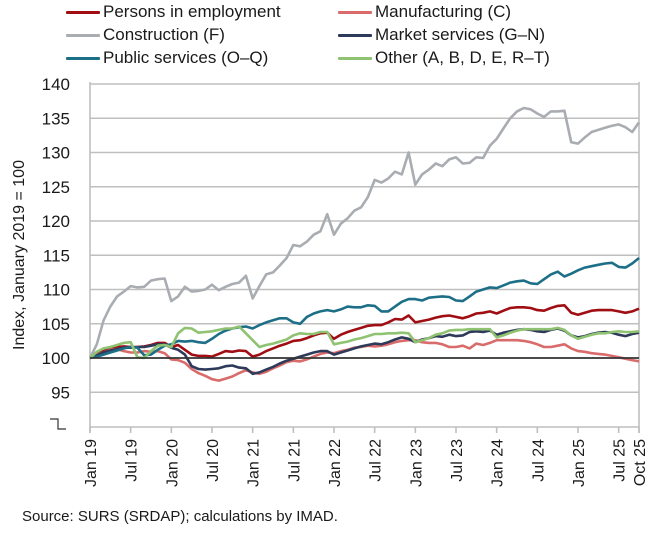 The width and height of the screenshot is (653, 533). I want to click on x-tick-label: Jan 24, so click(498, 463).